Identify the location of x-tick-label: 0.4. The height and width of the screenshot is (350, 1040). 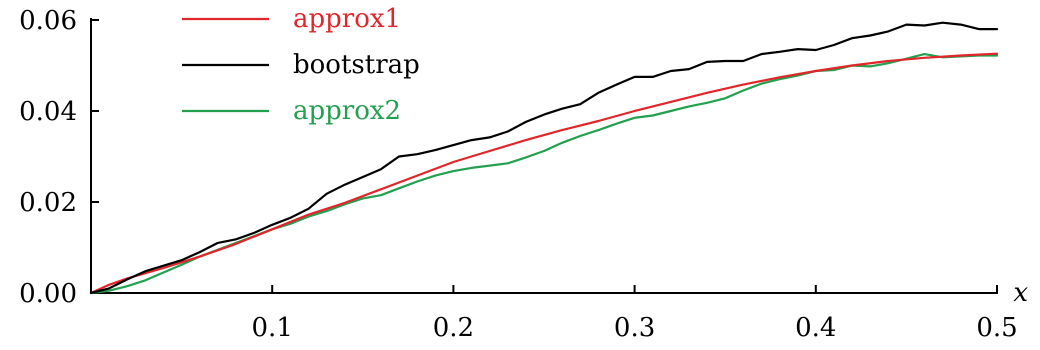
(815, 328).